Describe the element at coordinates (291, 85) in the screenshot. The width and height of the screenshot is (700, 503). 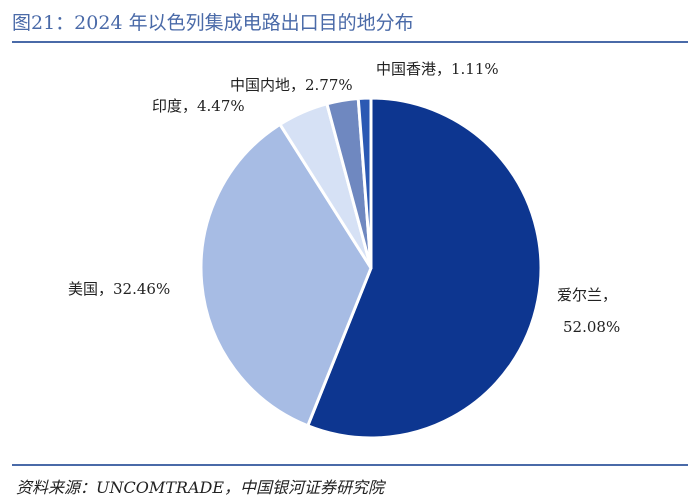
I see `slice-label: 中国内地，2.77%` at that location.